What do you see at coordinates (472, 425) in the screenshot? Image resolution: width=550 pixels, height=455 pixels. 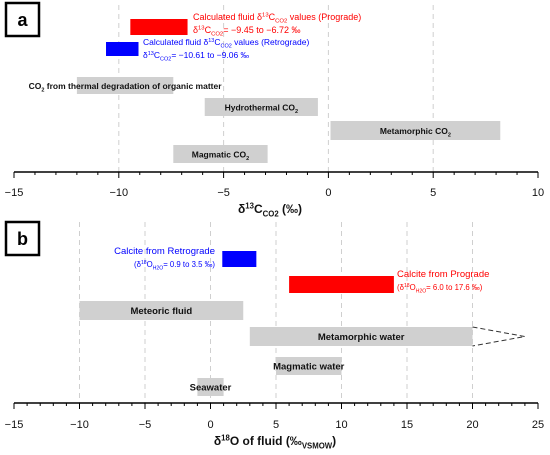 I see `x-tick-label: 20` at bounding box center [472, 425].